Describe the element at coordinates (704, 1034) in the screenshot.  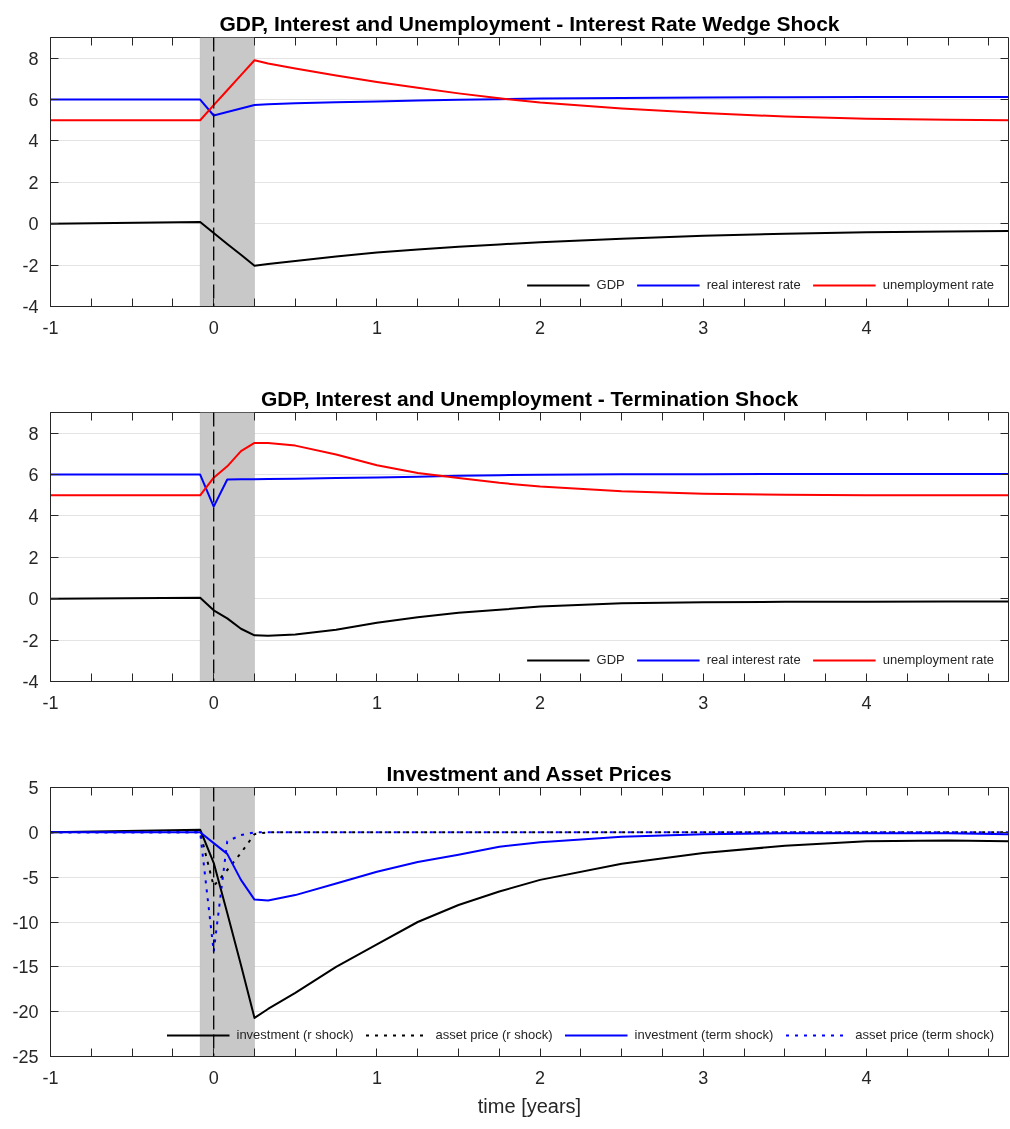
I see `legend-label: investment (term shock)` at that location.